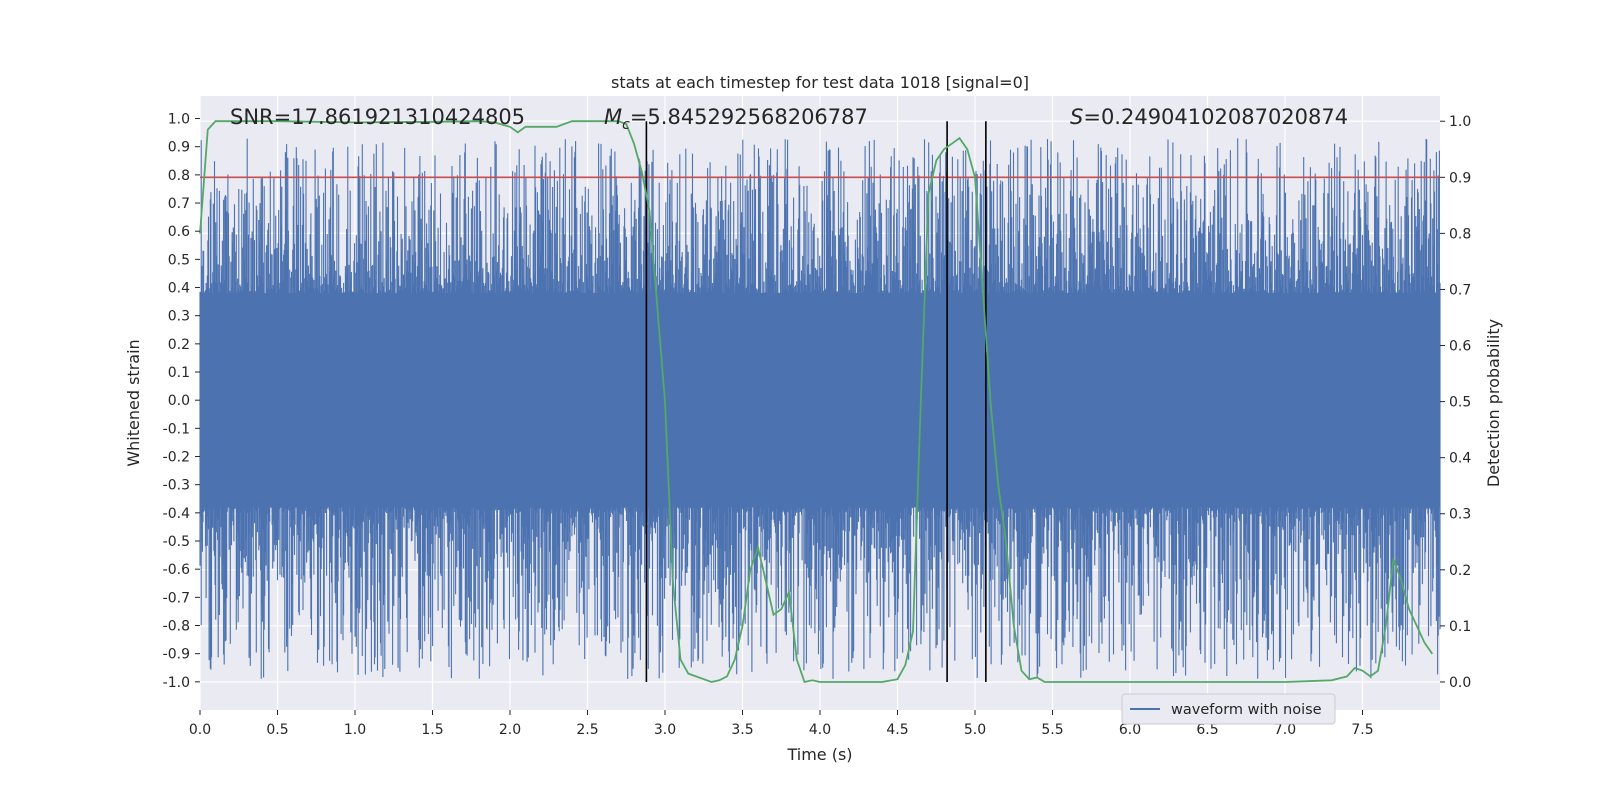 This screenshot has width=1600, height=800. What do you see at coordinates (133, 402) in the screenshot?
I see `y-axis-label-left: Whitened strain` at bounding box center [133, 402].